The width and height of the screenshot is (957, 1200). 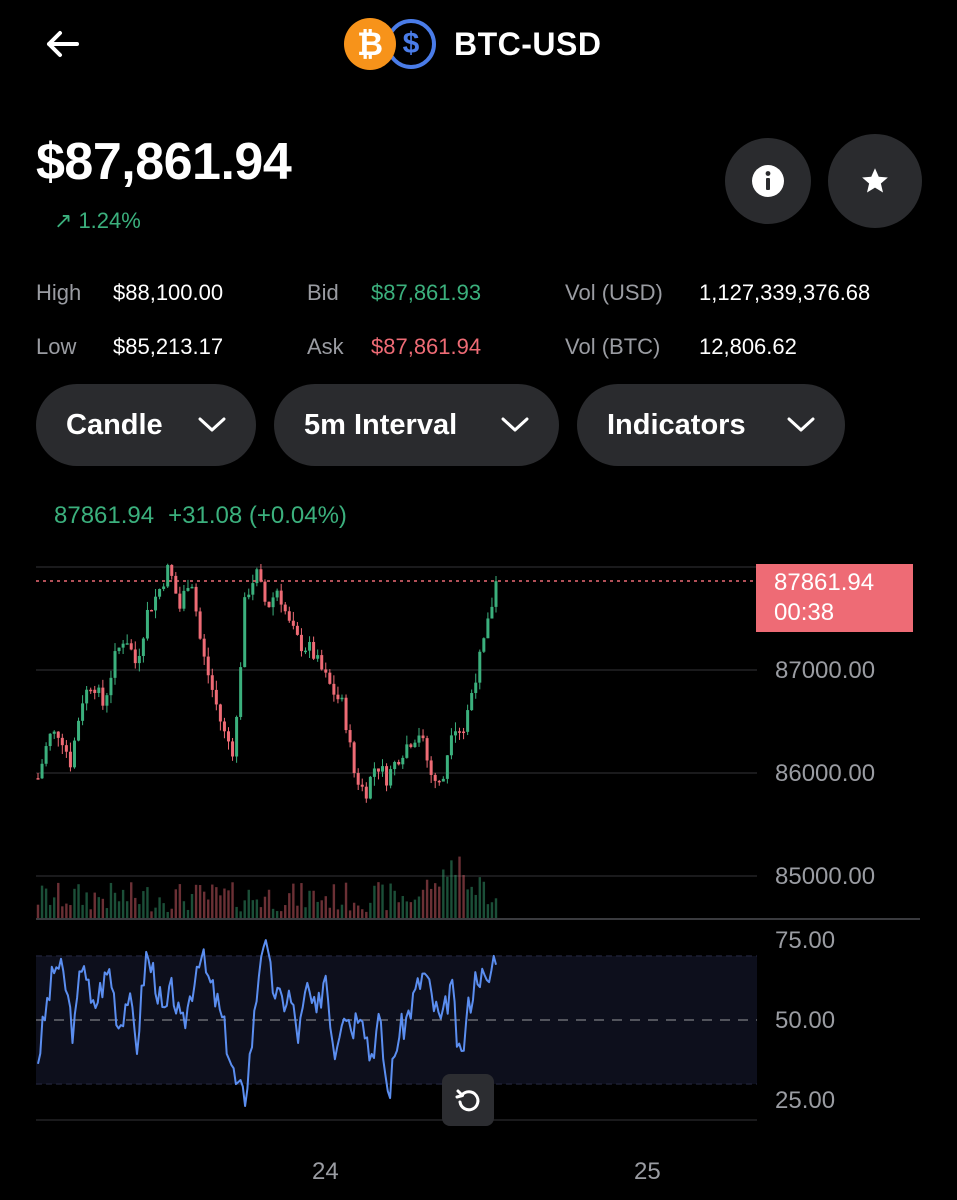 I want to click on volume-btc-label: Vol (BTC), so click(x=613, y=346).